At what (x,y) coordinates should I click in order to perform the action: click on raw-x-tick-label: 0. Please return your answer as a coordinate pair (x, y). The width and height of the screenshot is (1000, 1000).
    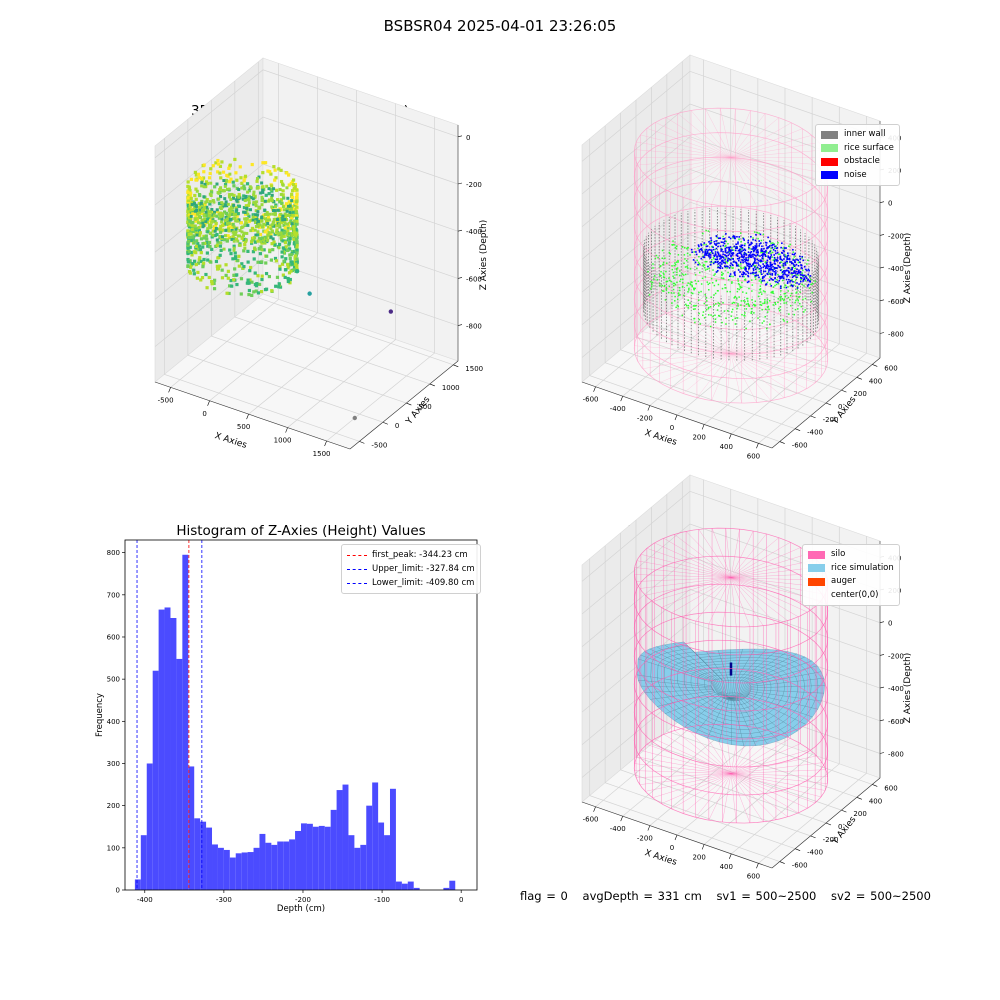
    Looking at the image, I should click on (204, 414).